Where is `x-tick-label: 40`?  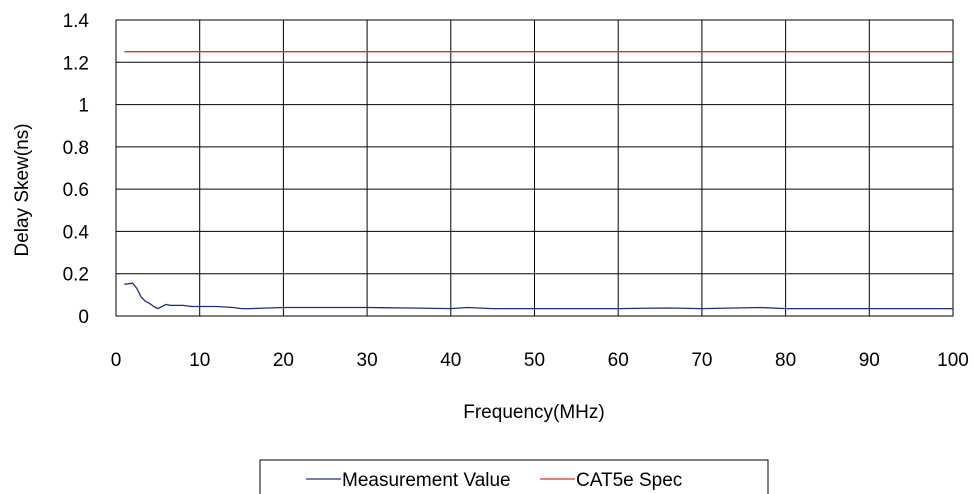
x-tick-label: 40 is located at coordinates (450, 360).